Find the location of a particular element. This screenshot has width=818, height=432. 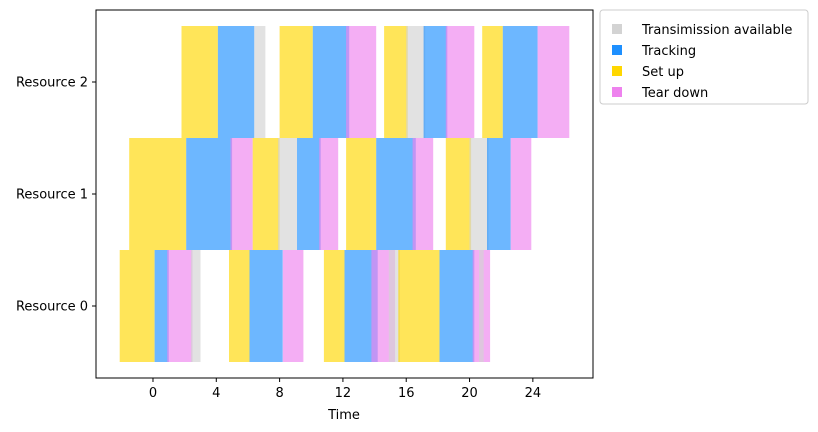

legend-frame is located at coordinates (704, 57).